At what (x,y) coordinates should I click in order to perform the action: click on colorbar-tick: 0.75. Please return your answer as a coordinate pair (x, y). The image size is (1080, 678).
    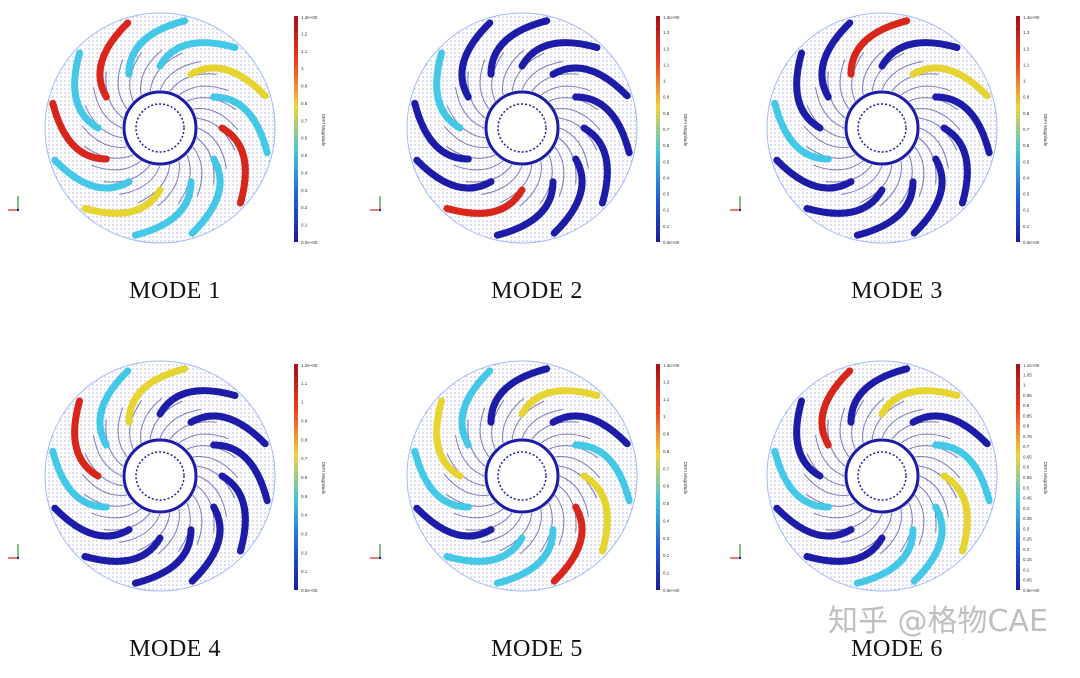
    Looking at the image, I should click on (1027, 436).